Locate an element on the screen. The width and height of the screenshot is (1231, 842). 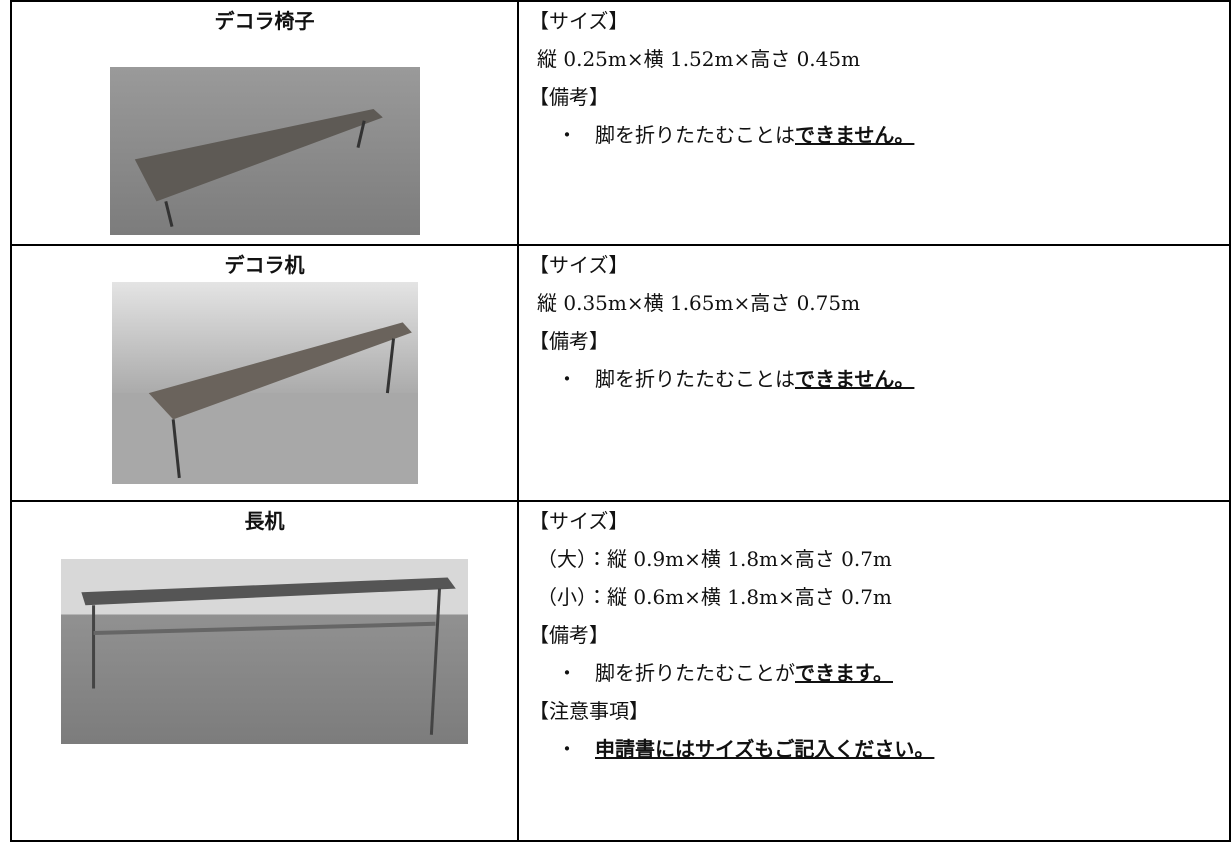
item-name: 長机 is located at coordinates (264, 521).